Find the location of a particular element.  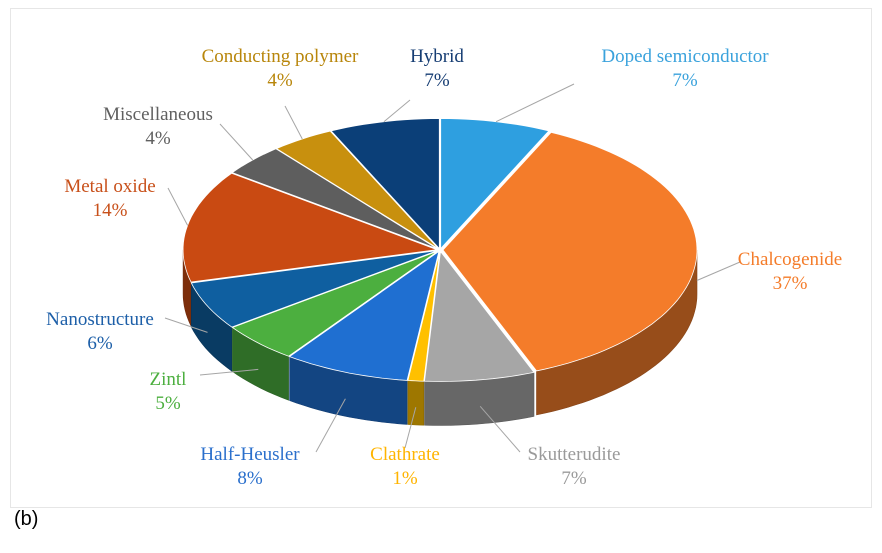

leader-nanostructure is located at coordinates (186, 325).